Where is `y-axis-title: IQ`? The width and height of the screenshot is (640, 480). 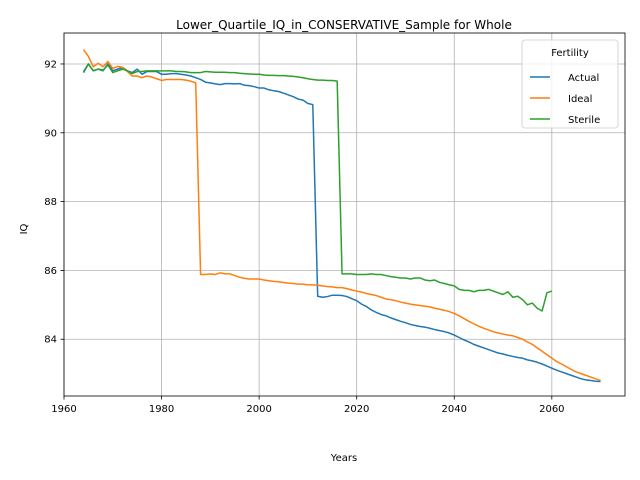
y-axis-title: IQ is located at coordinates (24, 228).